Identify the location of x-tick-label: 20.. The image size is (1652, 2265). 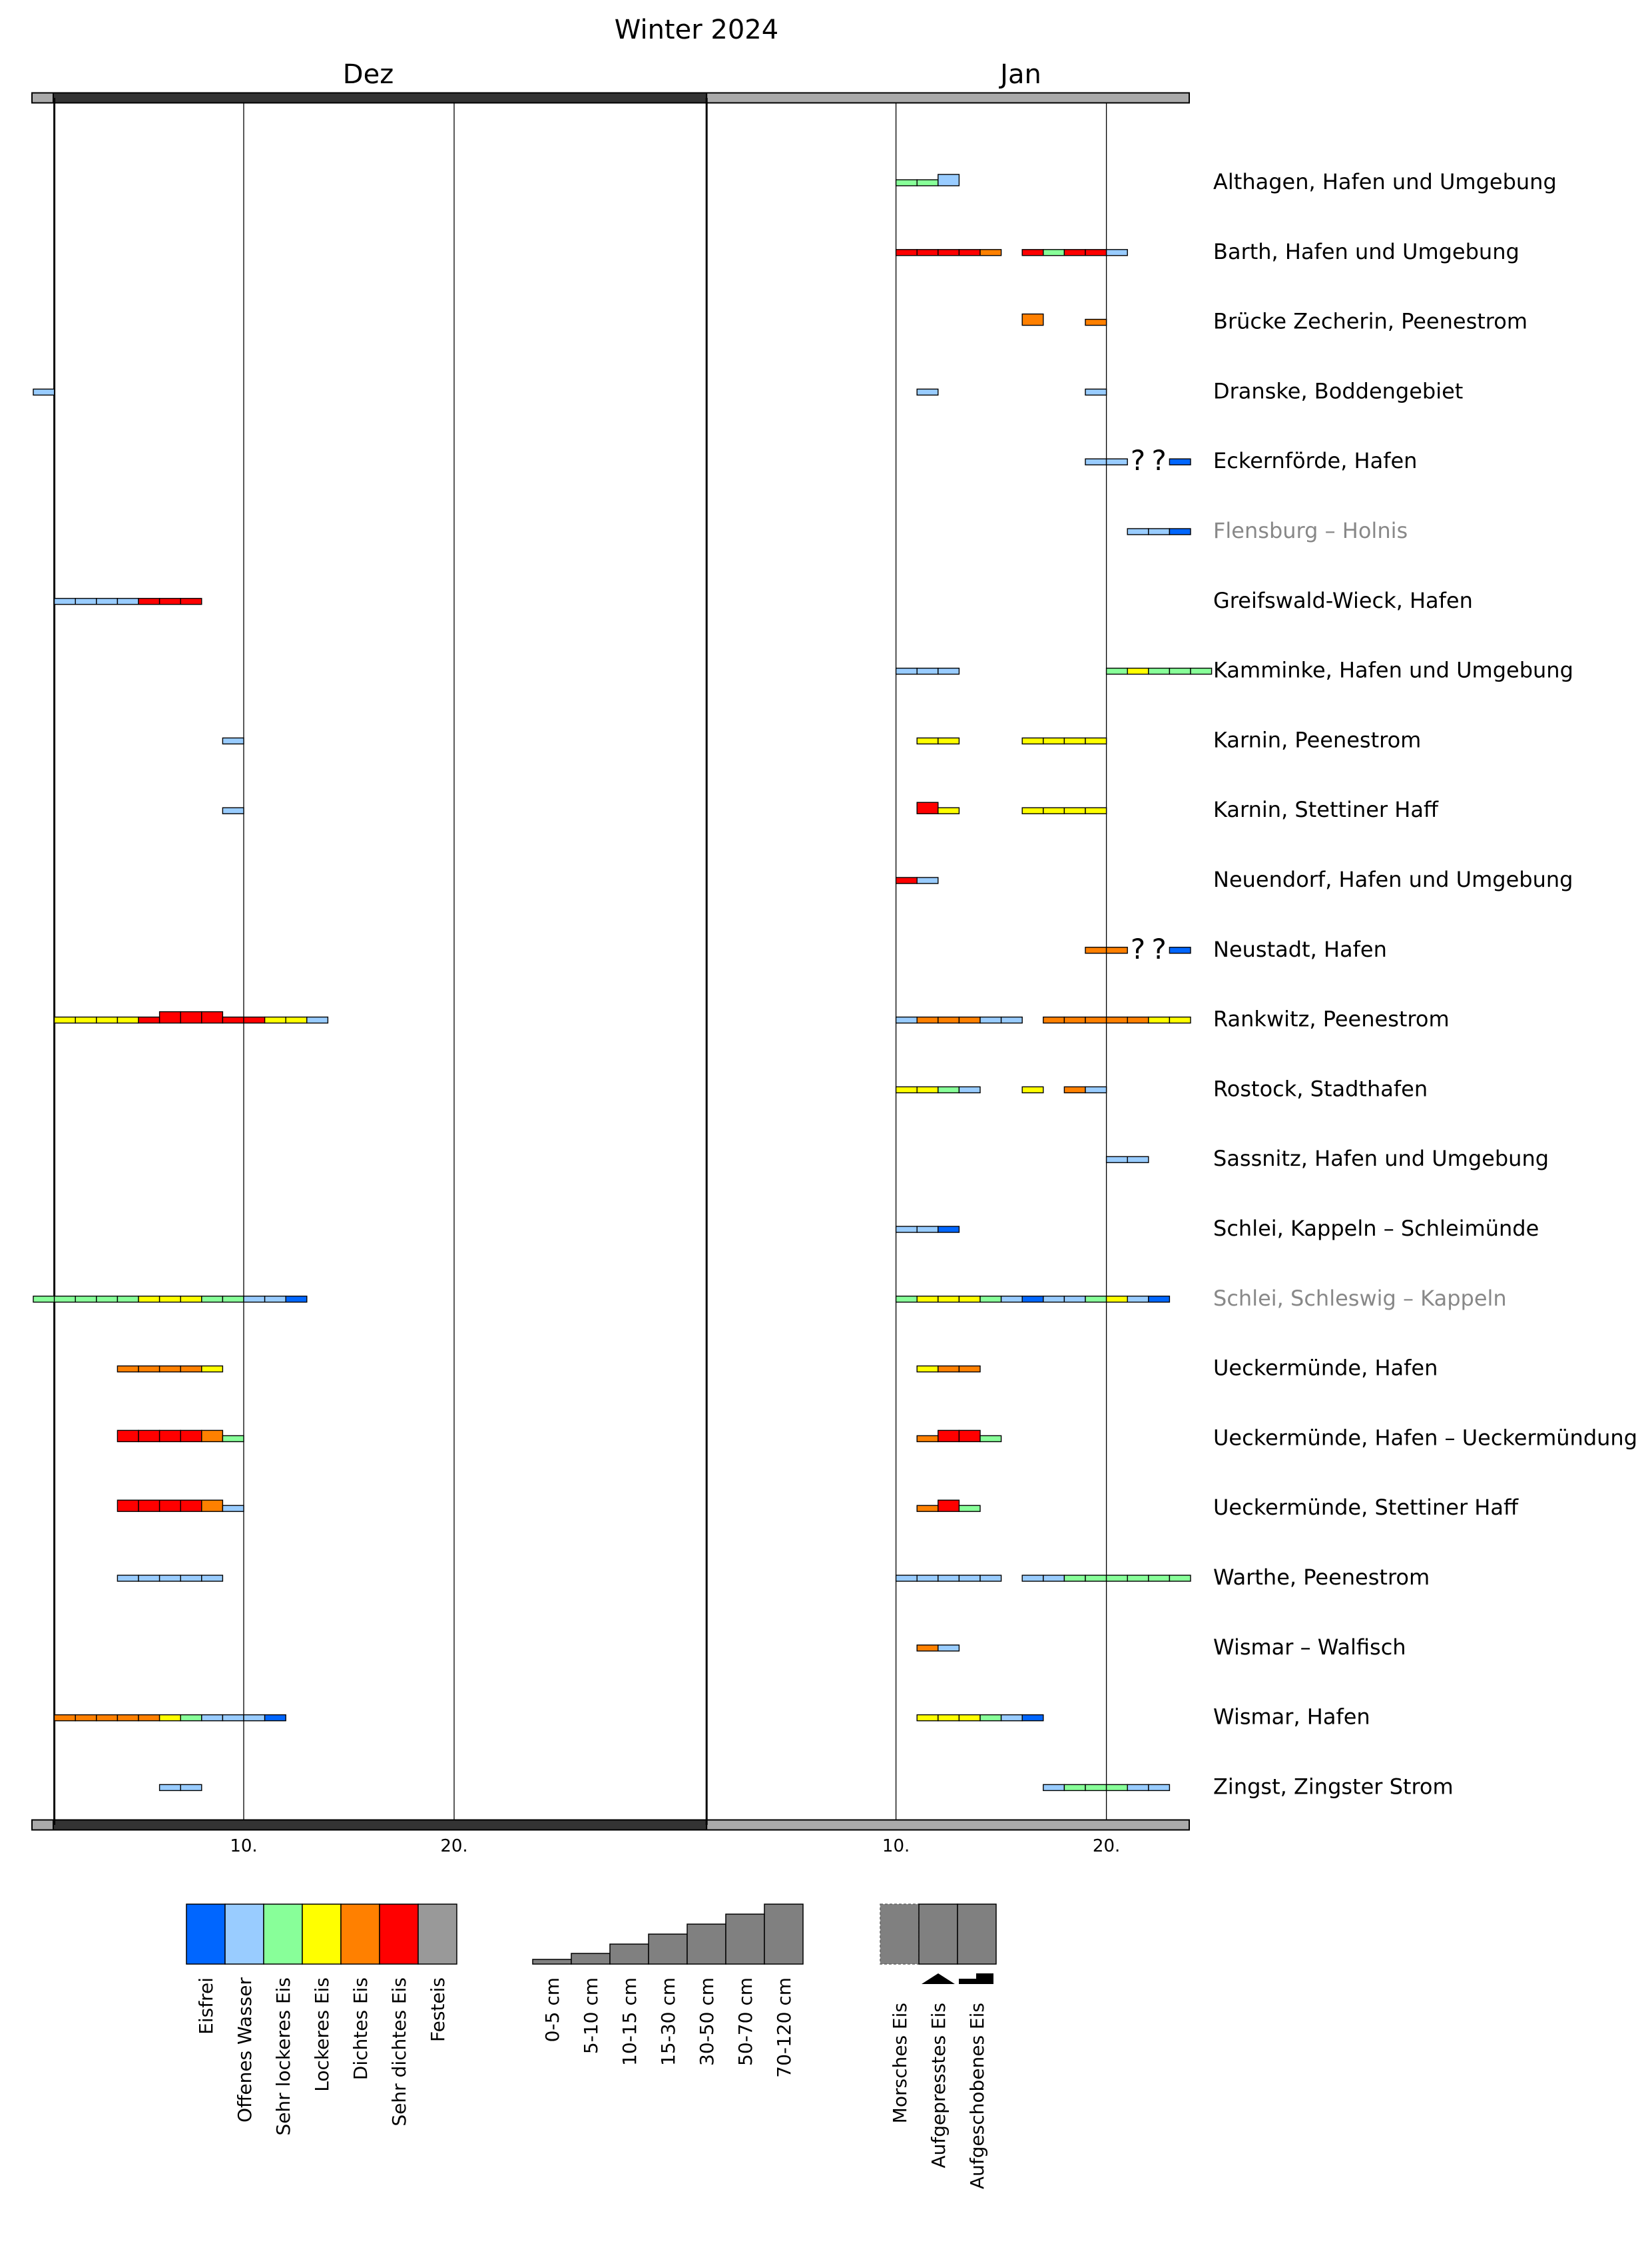
(453, 1846).